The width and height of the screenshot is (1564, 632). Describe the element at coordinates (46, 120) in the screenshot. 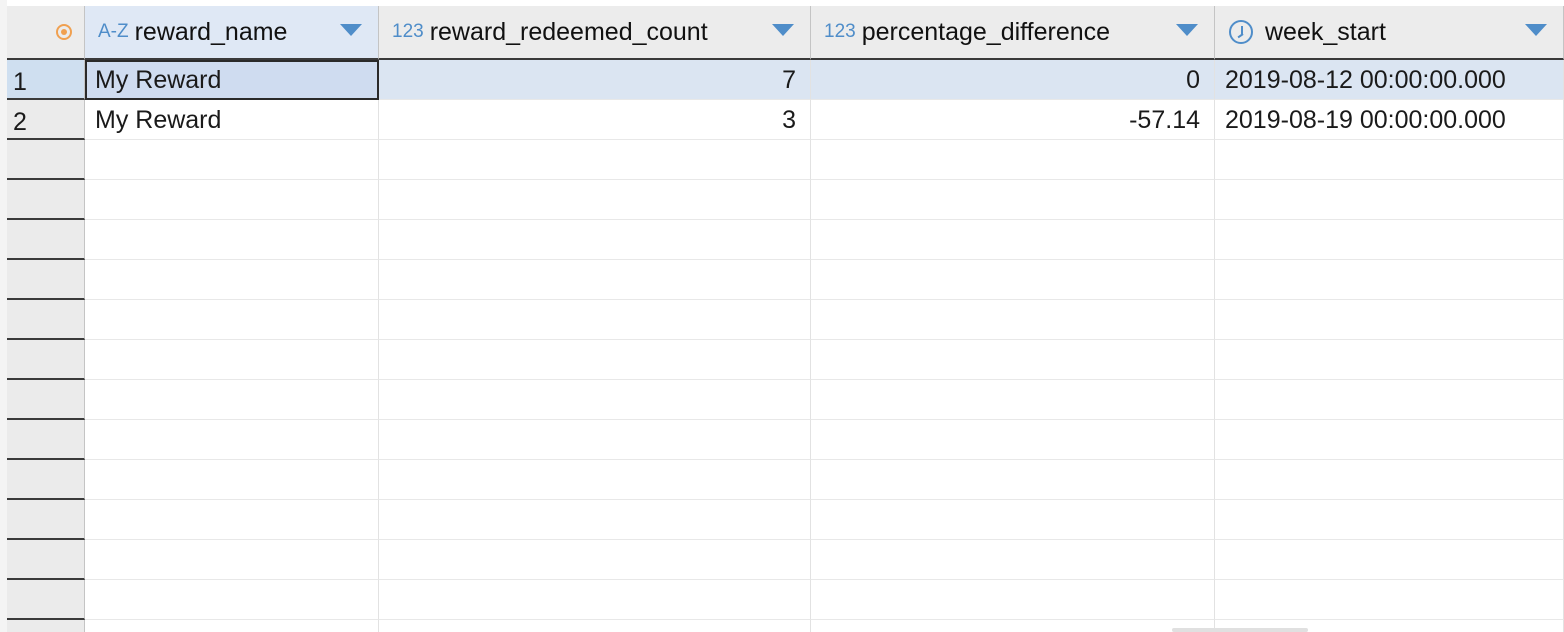

I see `row-number: 2` at that location.